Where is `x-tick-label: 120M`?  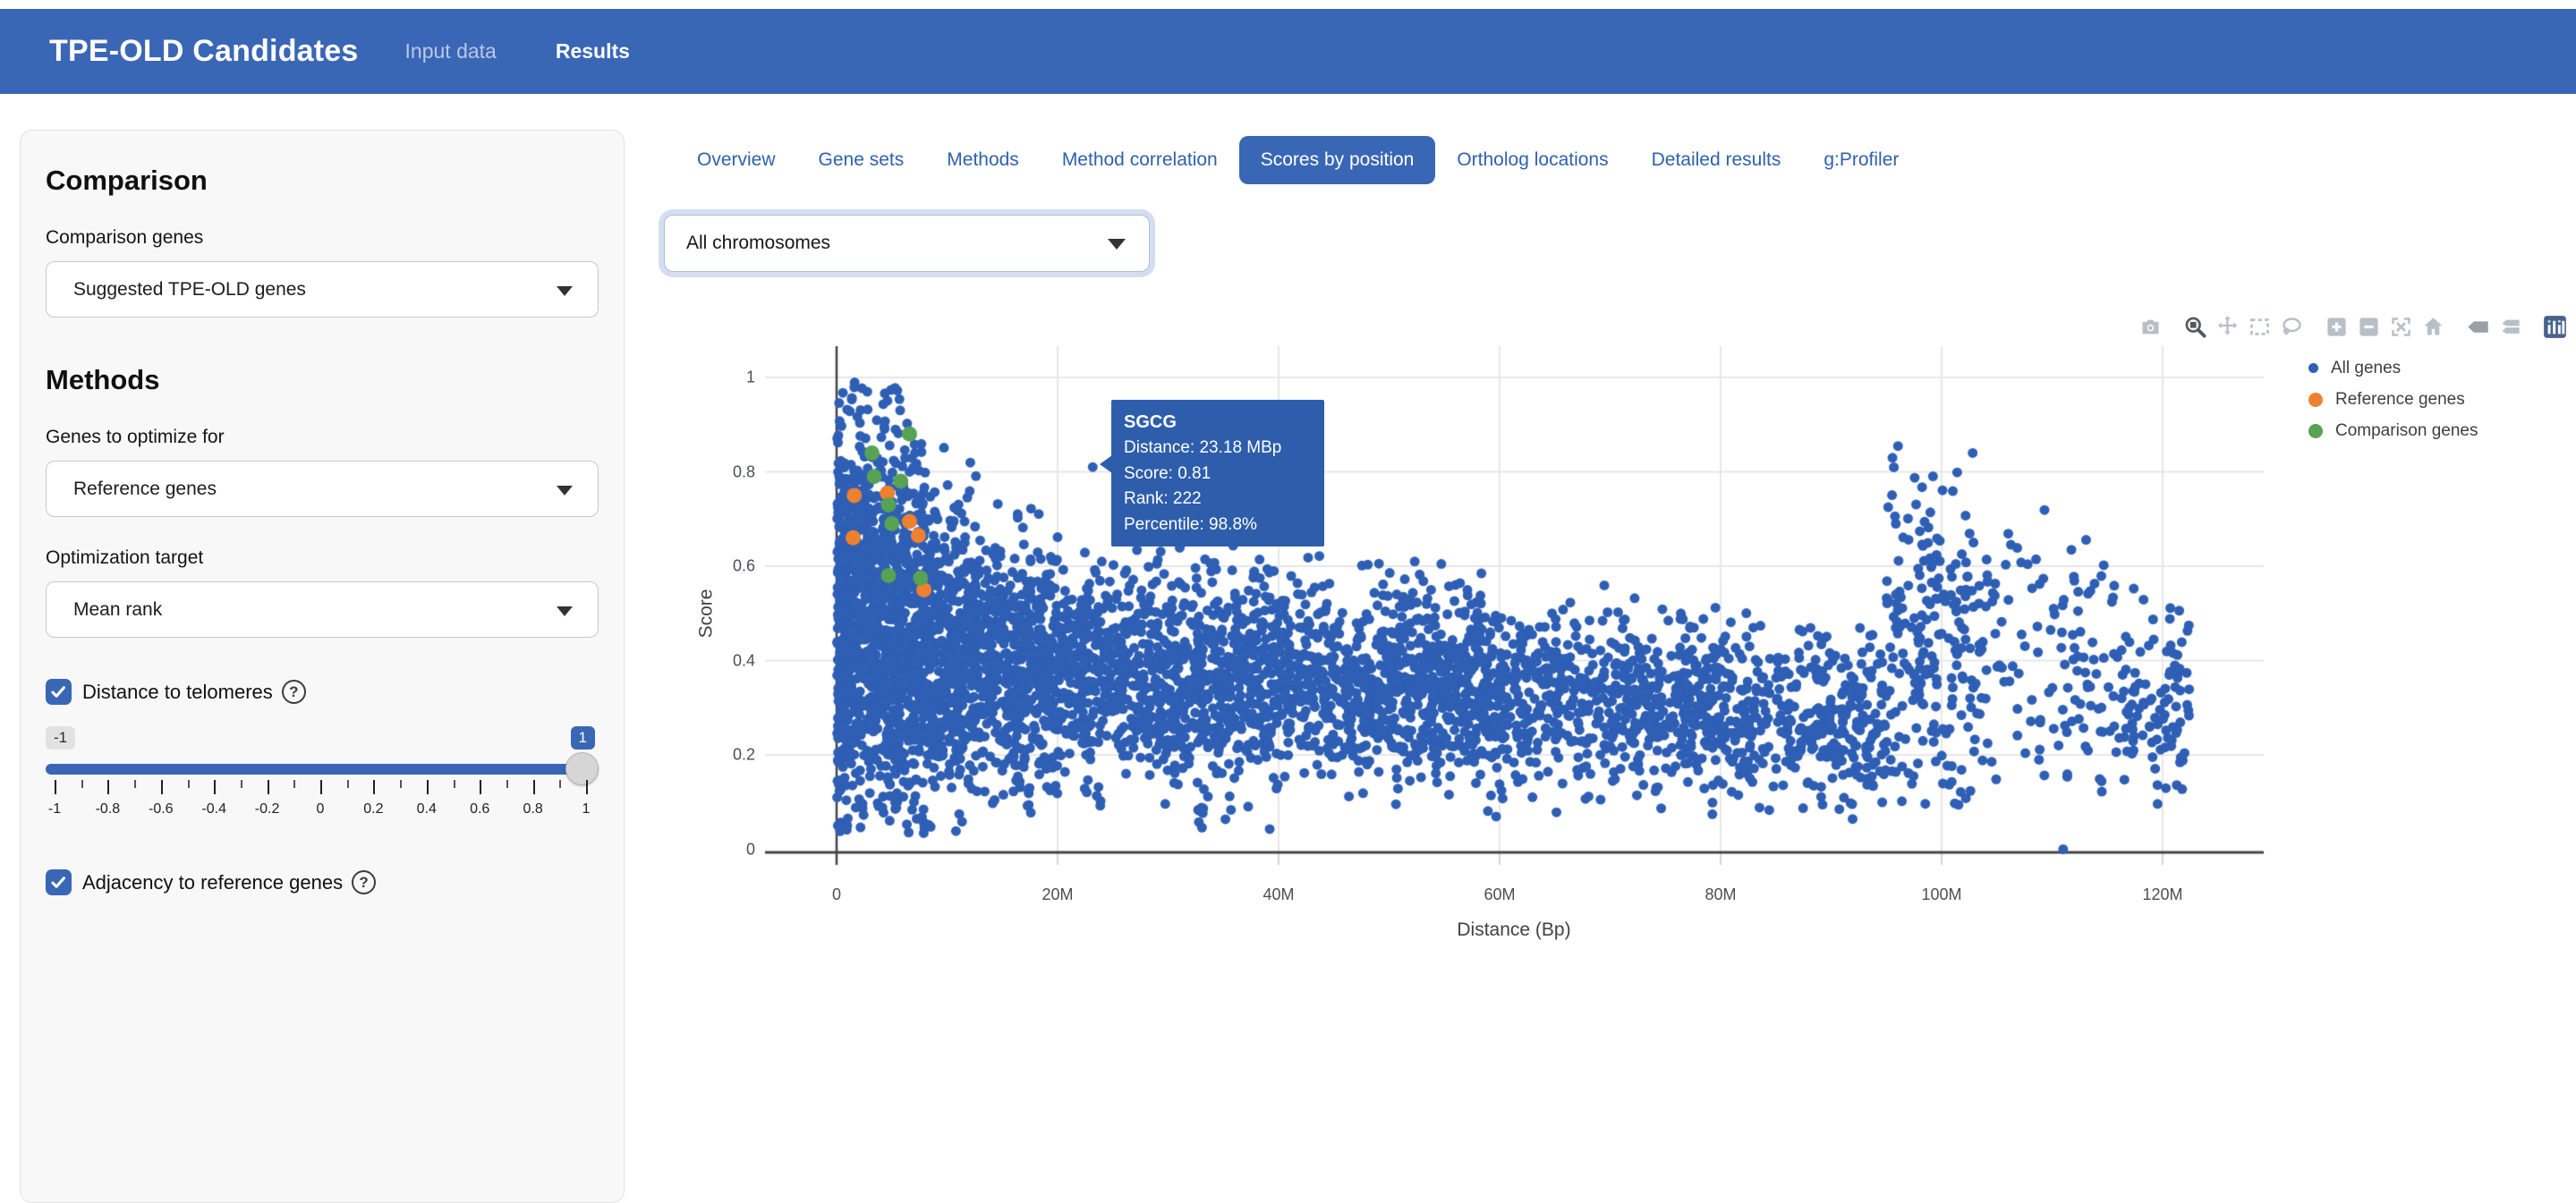 x-tick-label: 120M is located at coordinates (2162, 894).